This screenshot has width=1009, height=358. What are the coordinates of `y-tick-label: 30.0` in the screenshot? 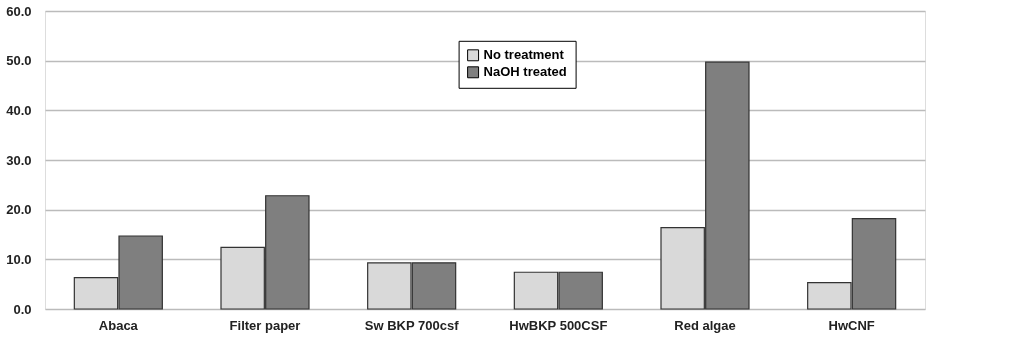 It's located at (19, 160).